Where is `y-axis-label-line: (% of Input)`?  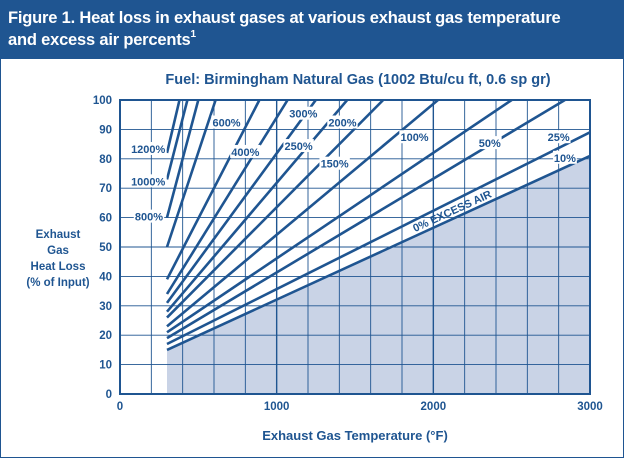 y-axis-label-line: (% of Input) is located at coordinates (57, 283).